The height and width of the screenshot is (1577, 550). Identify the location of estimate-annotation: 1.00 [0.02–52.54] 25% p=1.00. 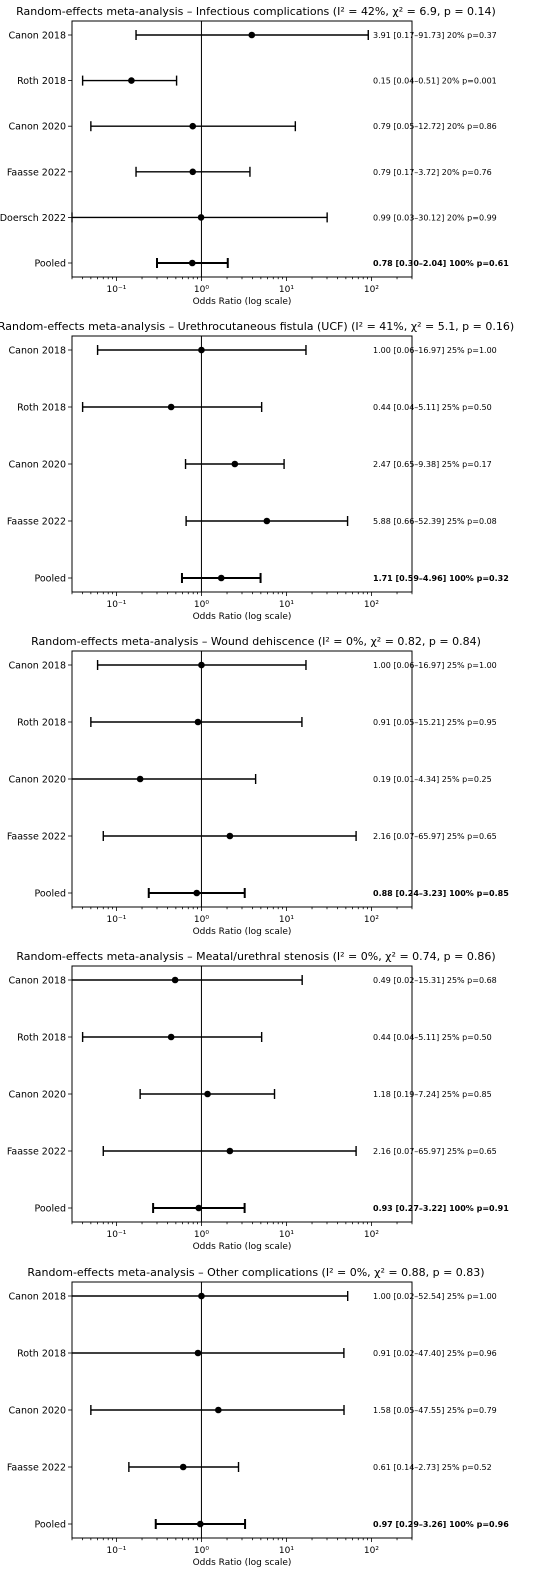
(435, 1296).